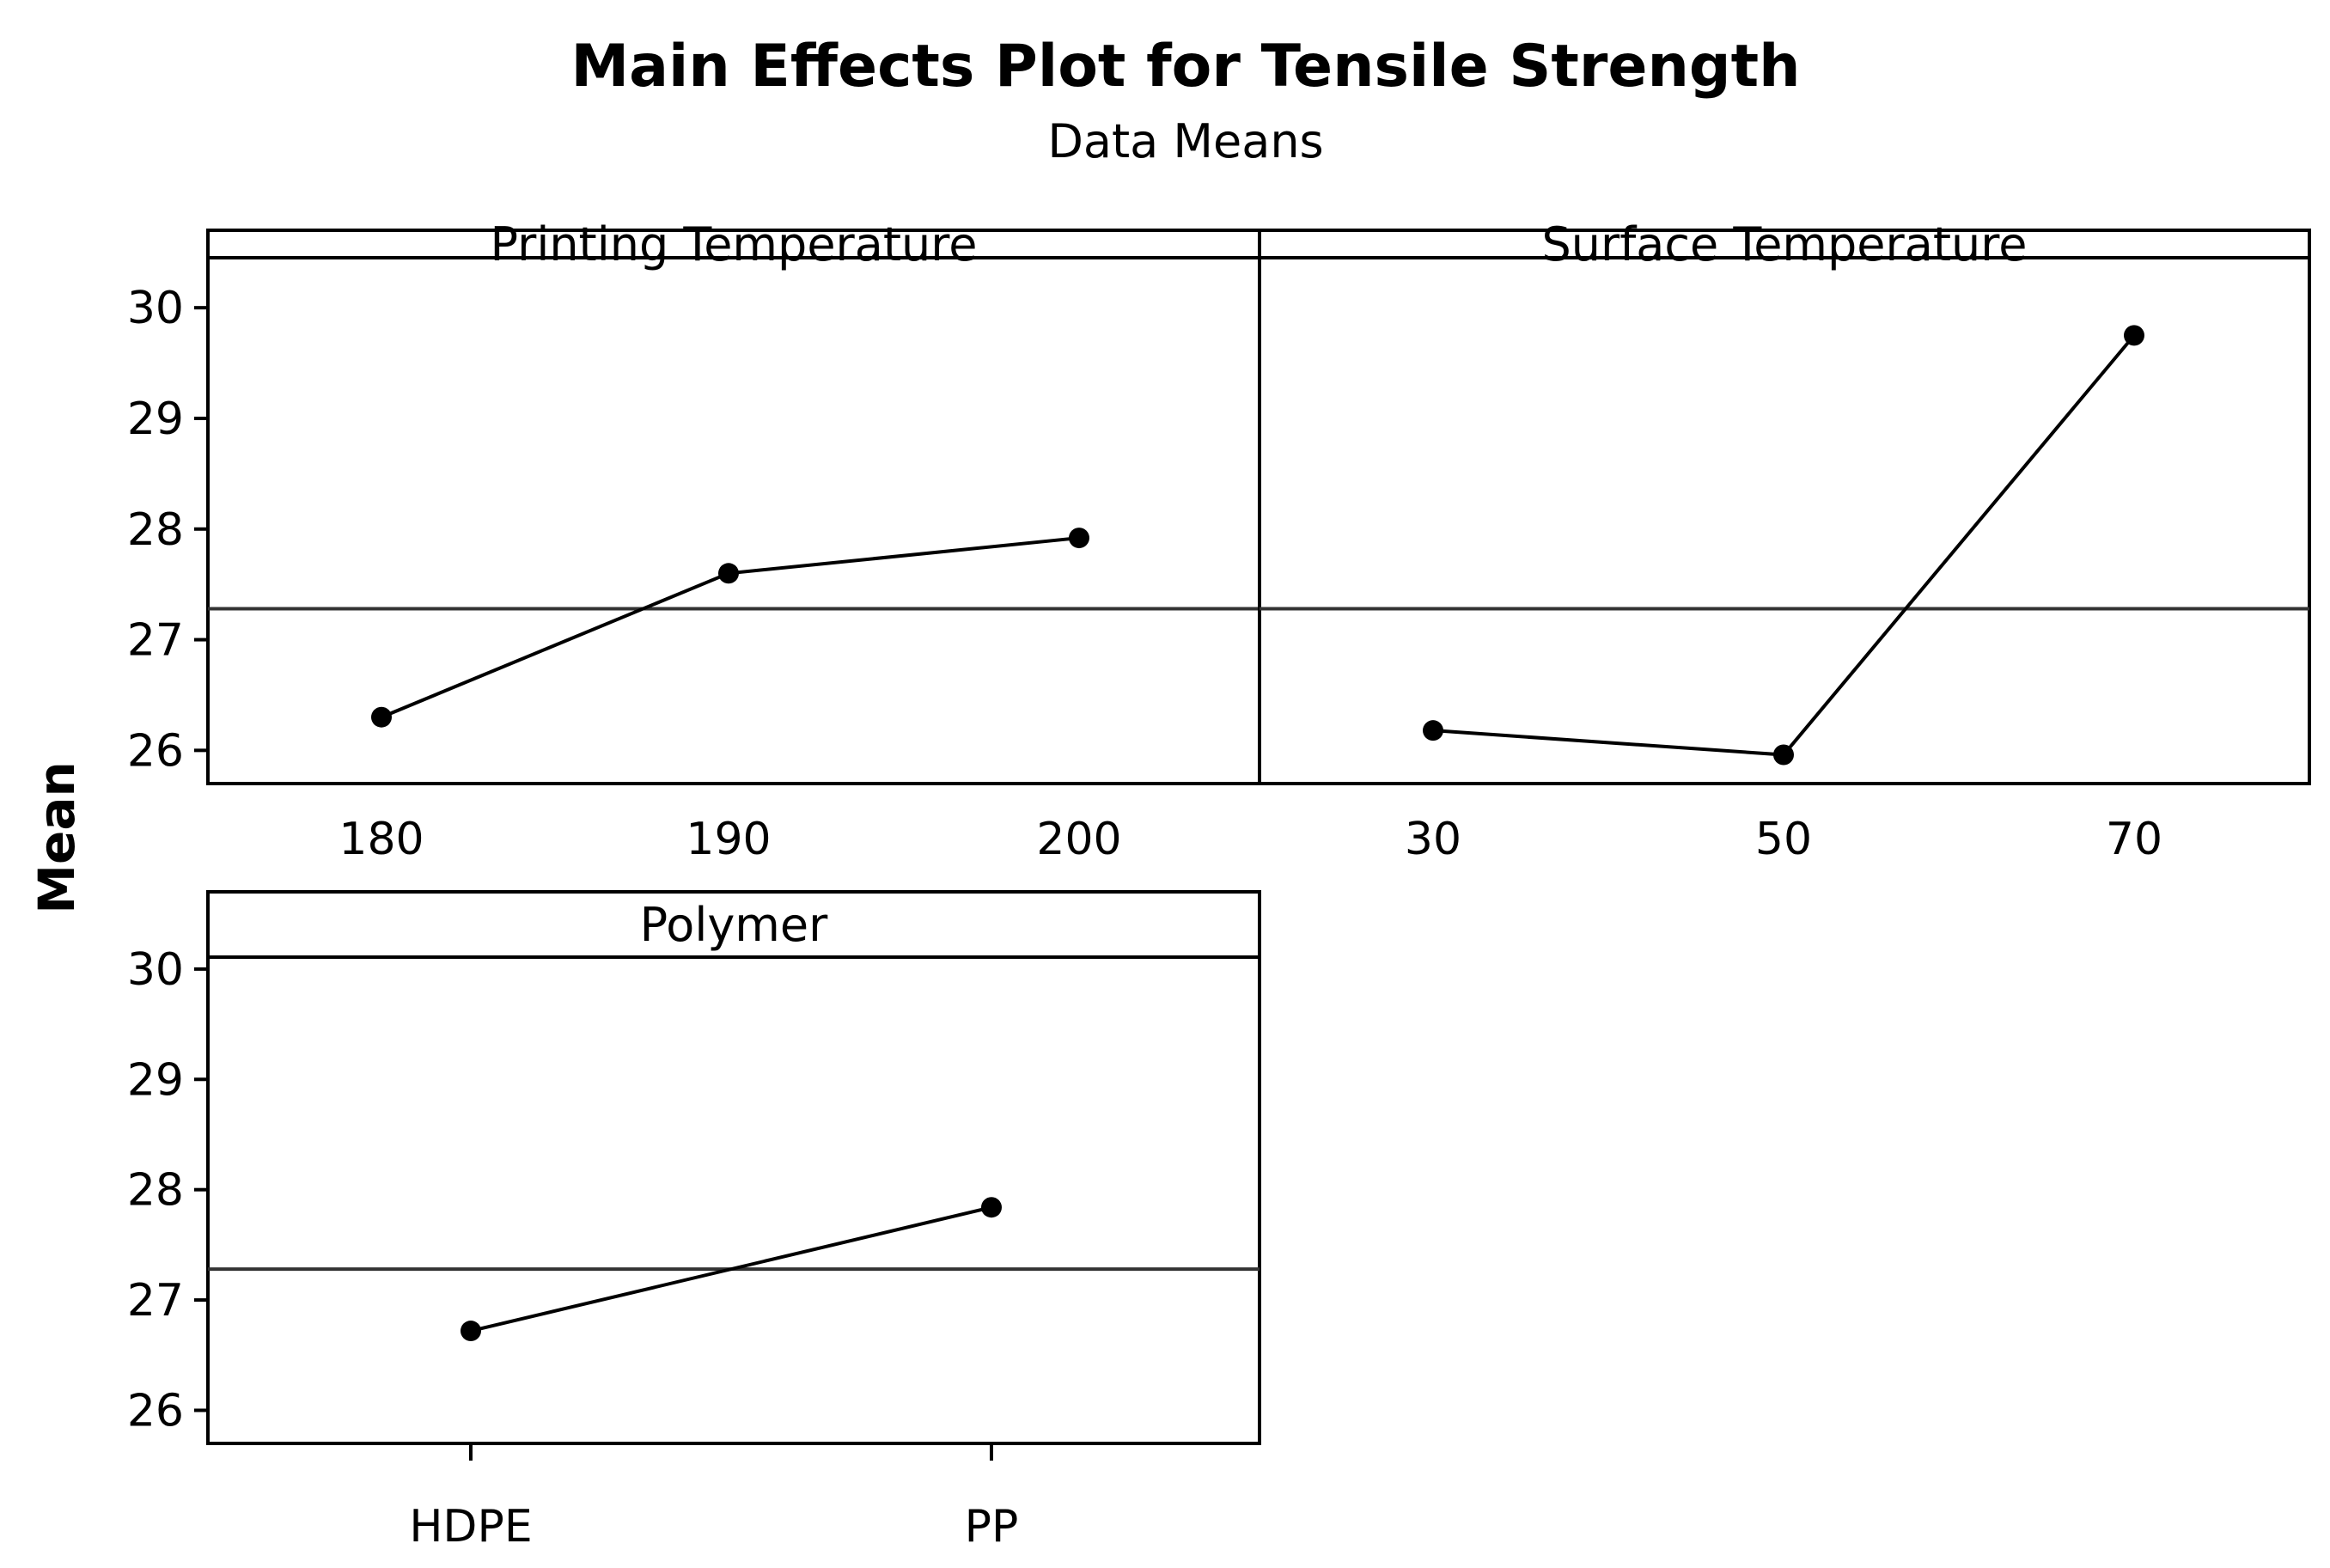  Describe the element at coordinates (1078, 839) in the screenshot. I see `x-tick-label: 200` at that location.